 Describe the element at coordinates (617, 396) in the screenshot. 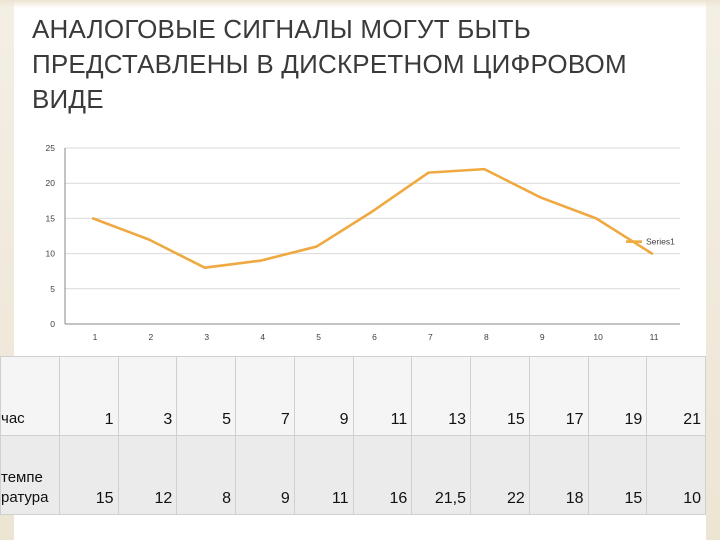

I see `table-cell: 19` at that location.